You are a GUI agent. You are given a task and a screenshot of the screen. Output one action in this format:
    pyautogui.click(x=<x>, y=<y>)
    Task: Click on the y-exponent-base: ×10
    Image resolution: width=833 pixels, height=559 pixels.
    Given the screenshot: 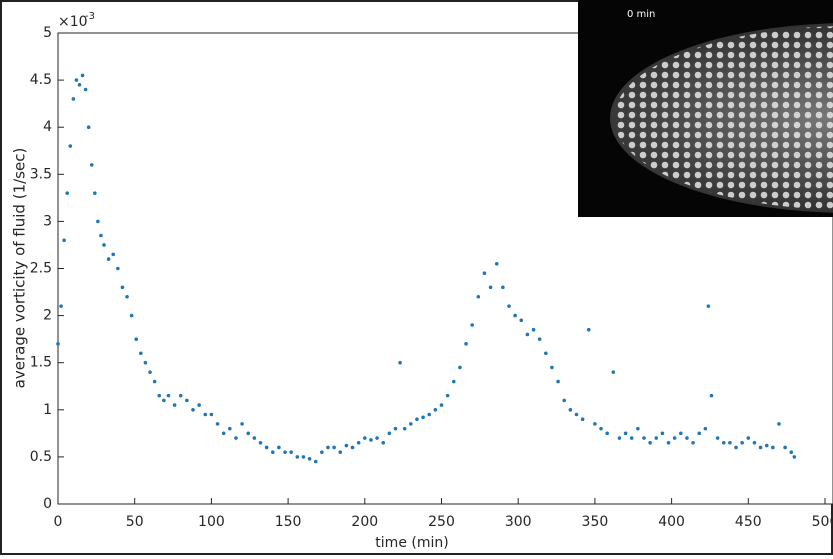 What is the action you would take?
    pyautogui.click(x=73, y=22)
    